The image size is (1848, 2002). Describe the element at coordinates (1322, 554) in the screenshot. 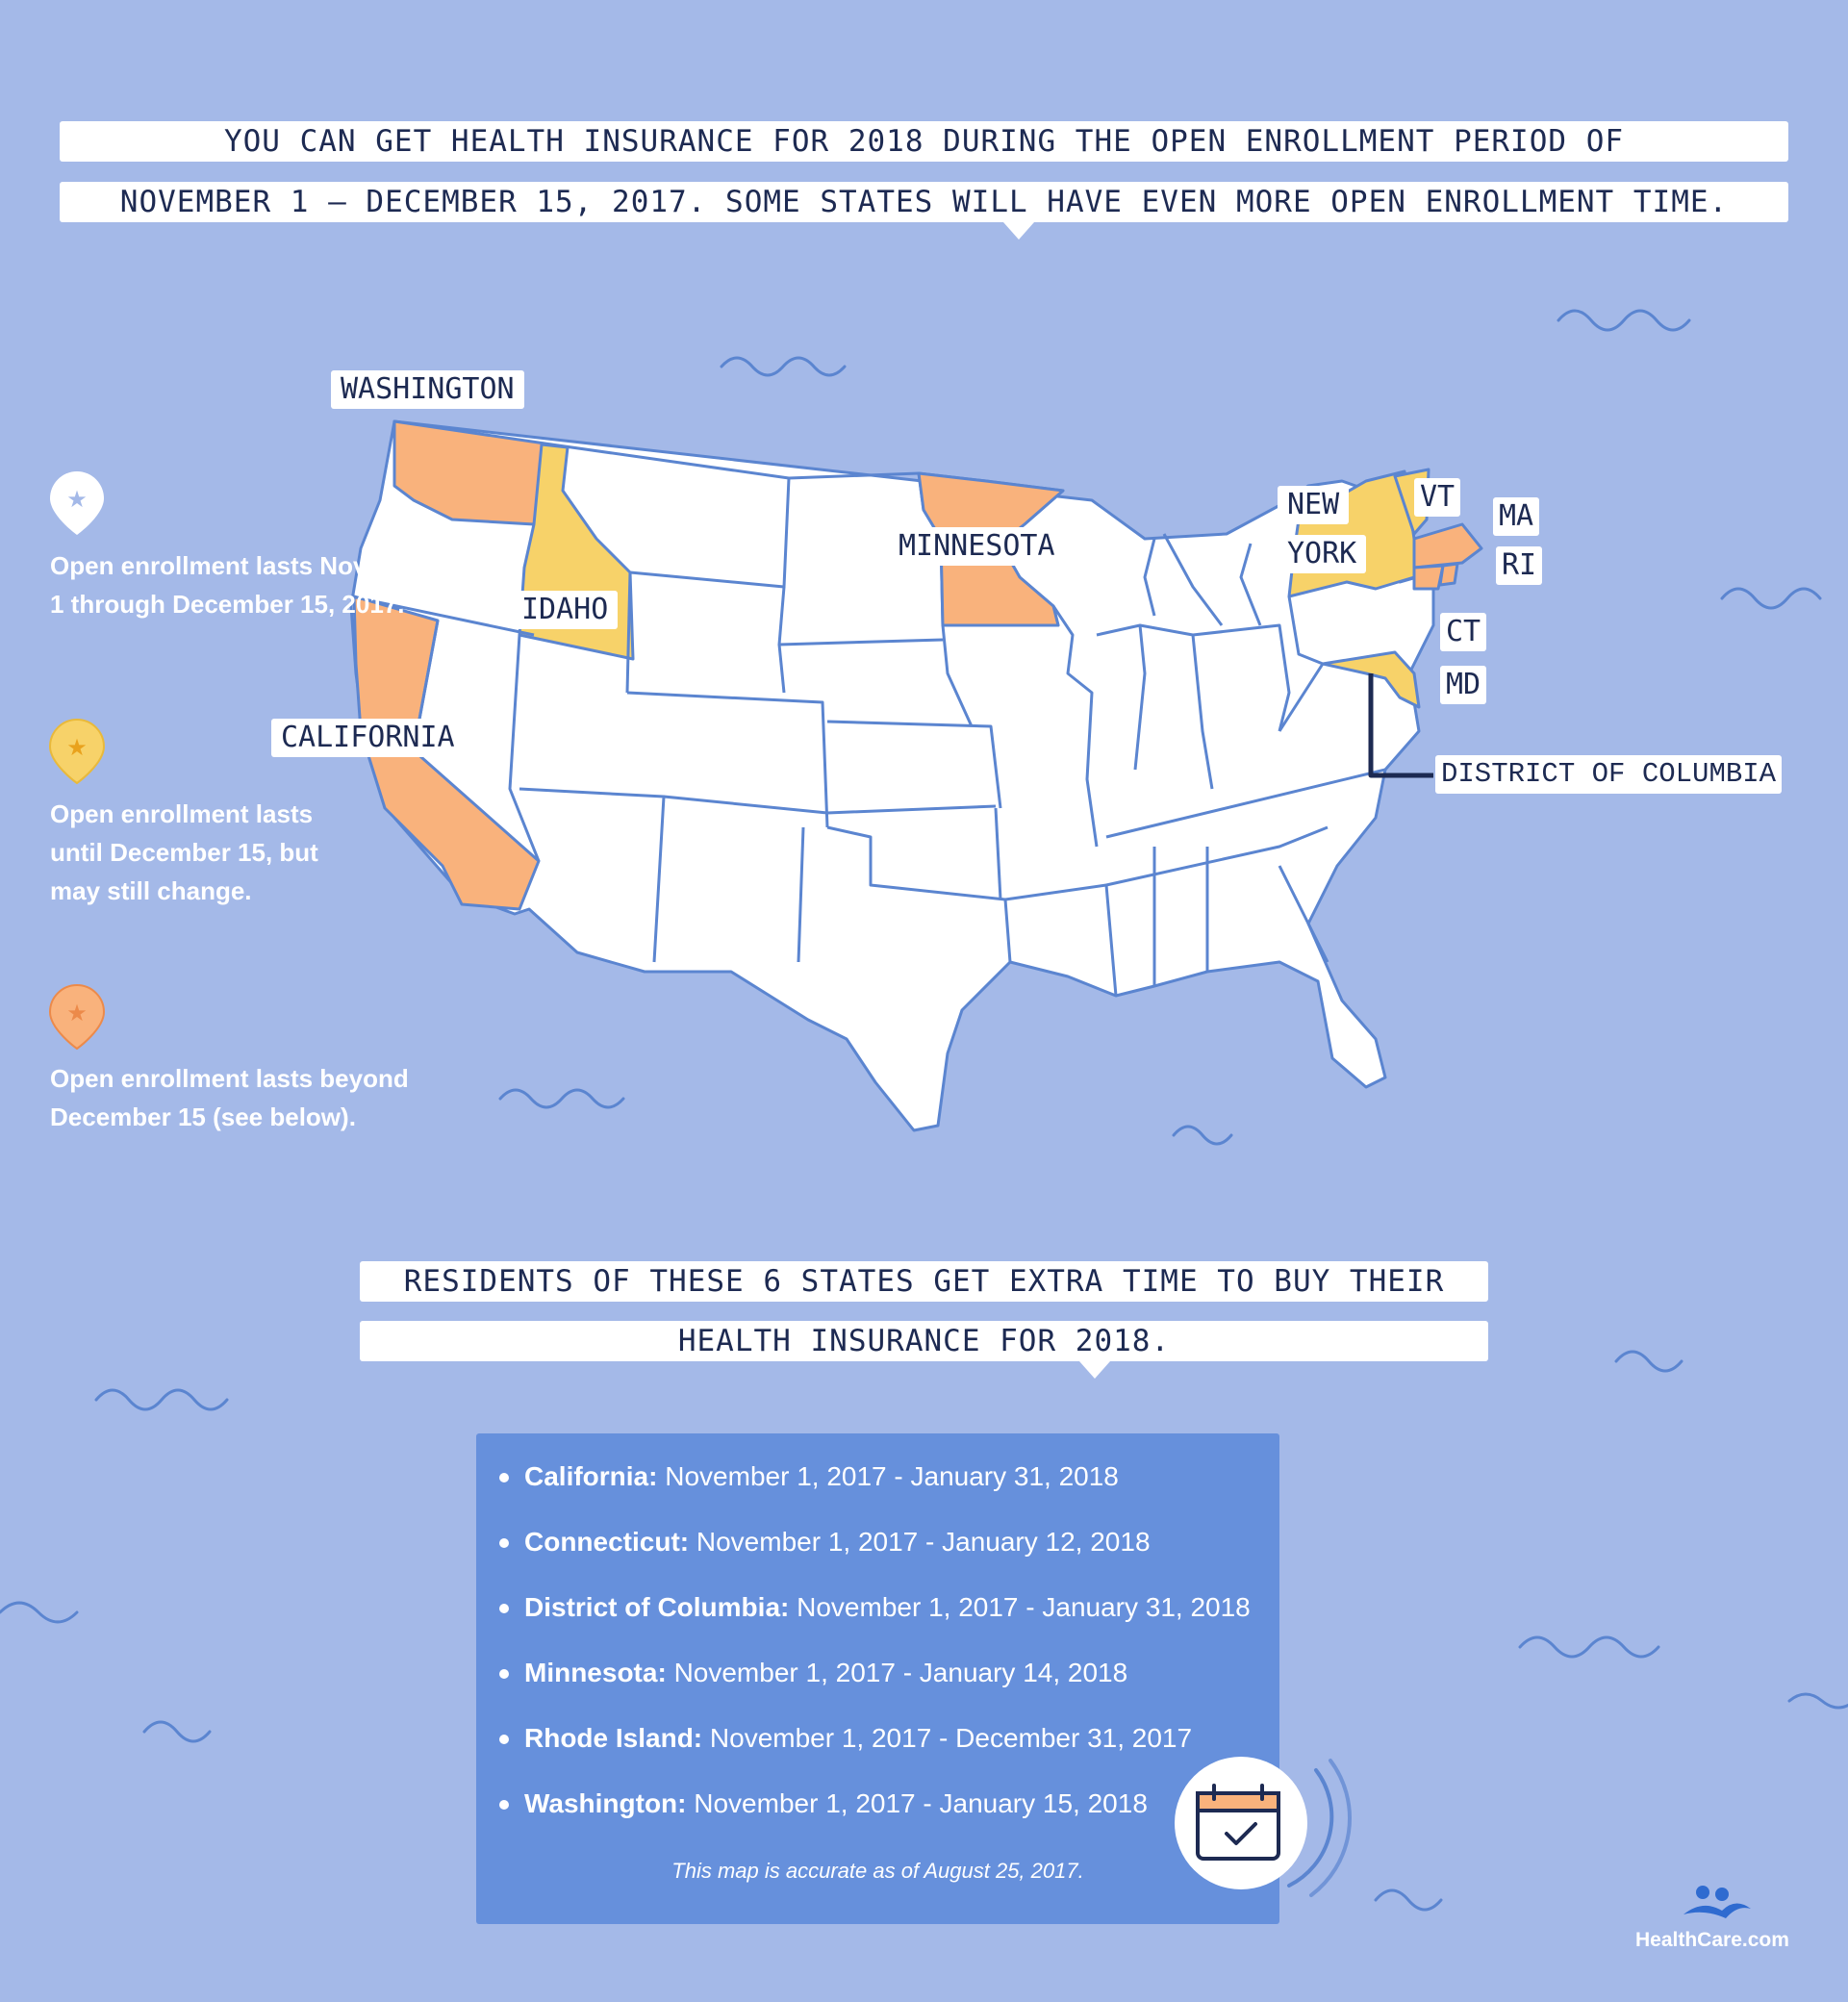

I see `label-york: YORK` at that location.